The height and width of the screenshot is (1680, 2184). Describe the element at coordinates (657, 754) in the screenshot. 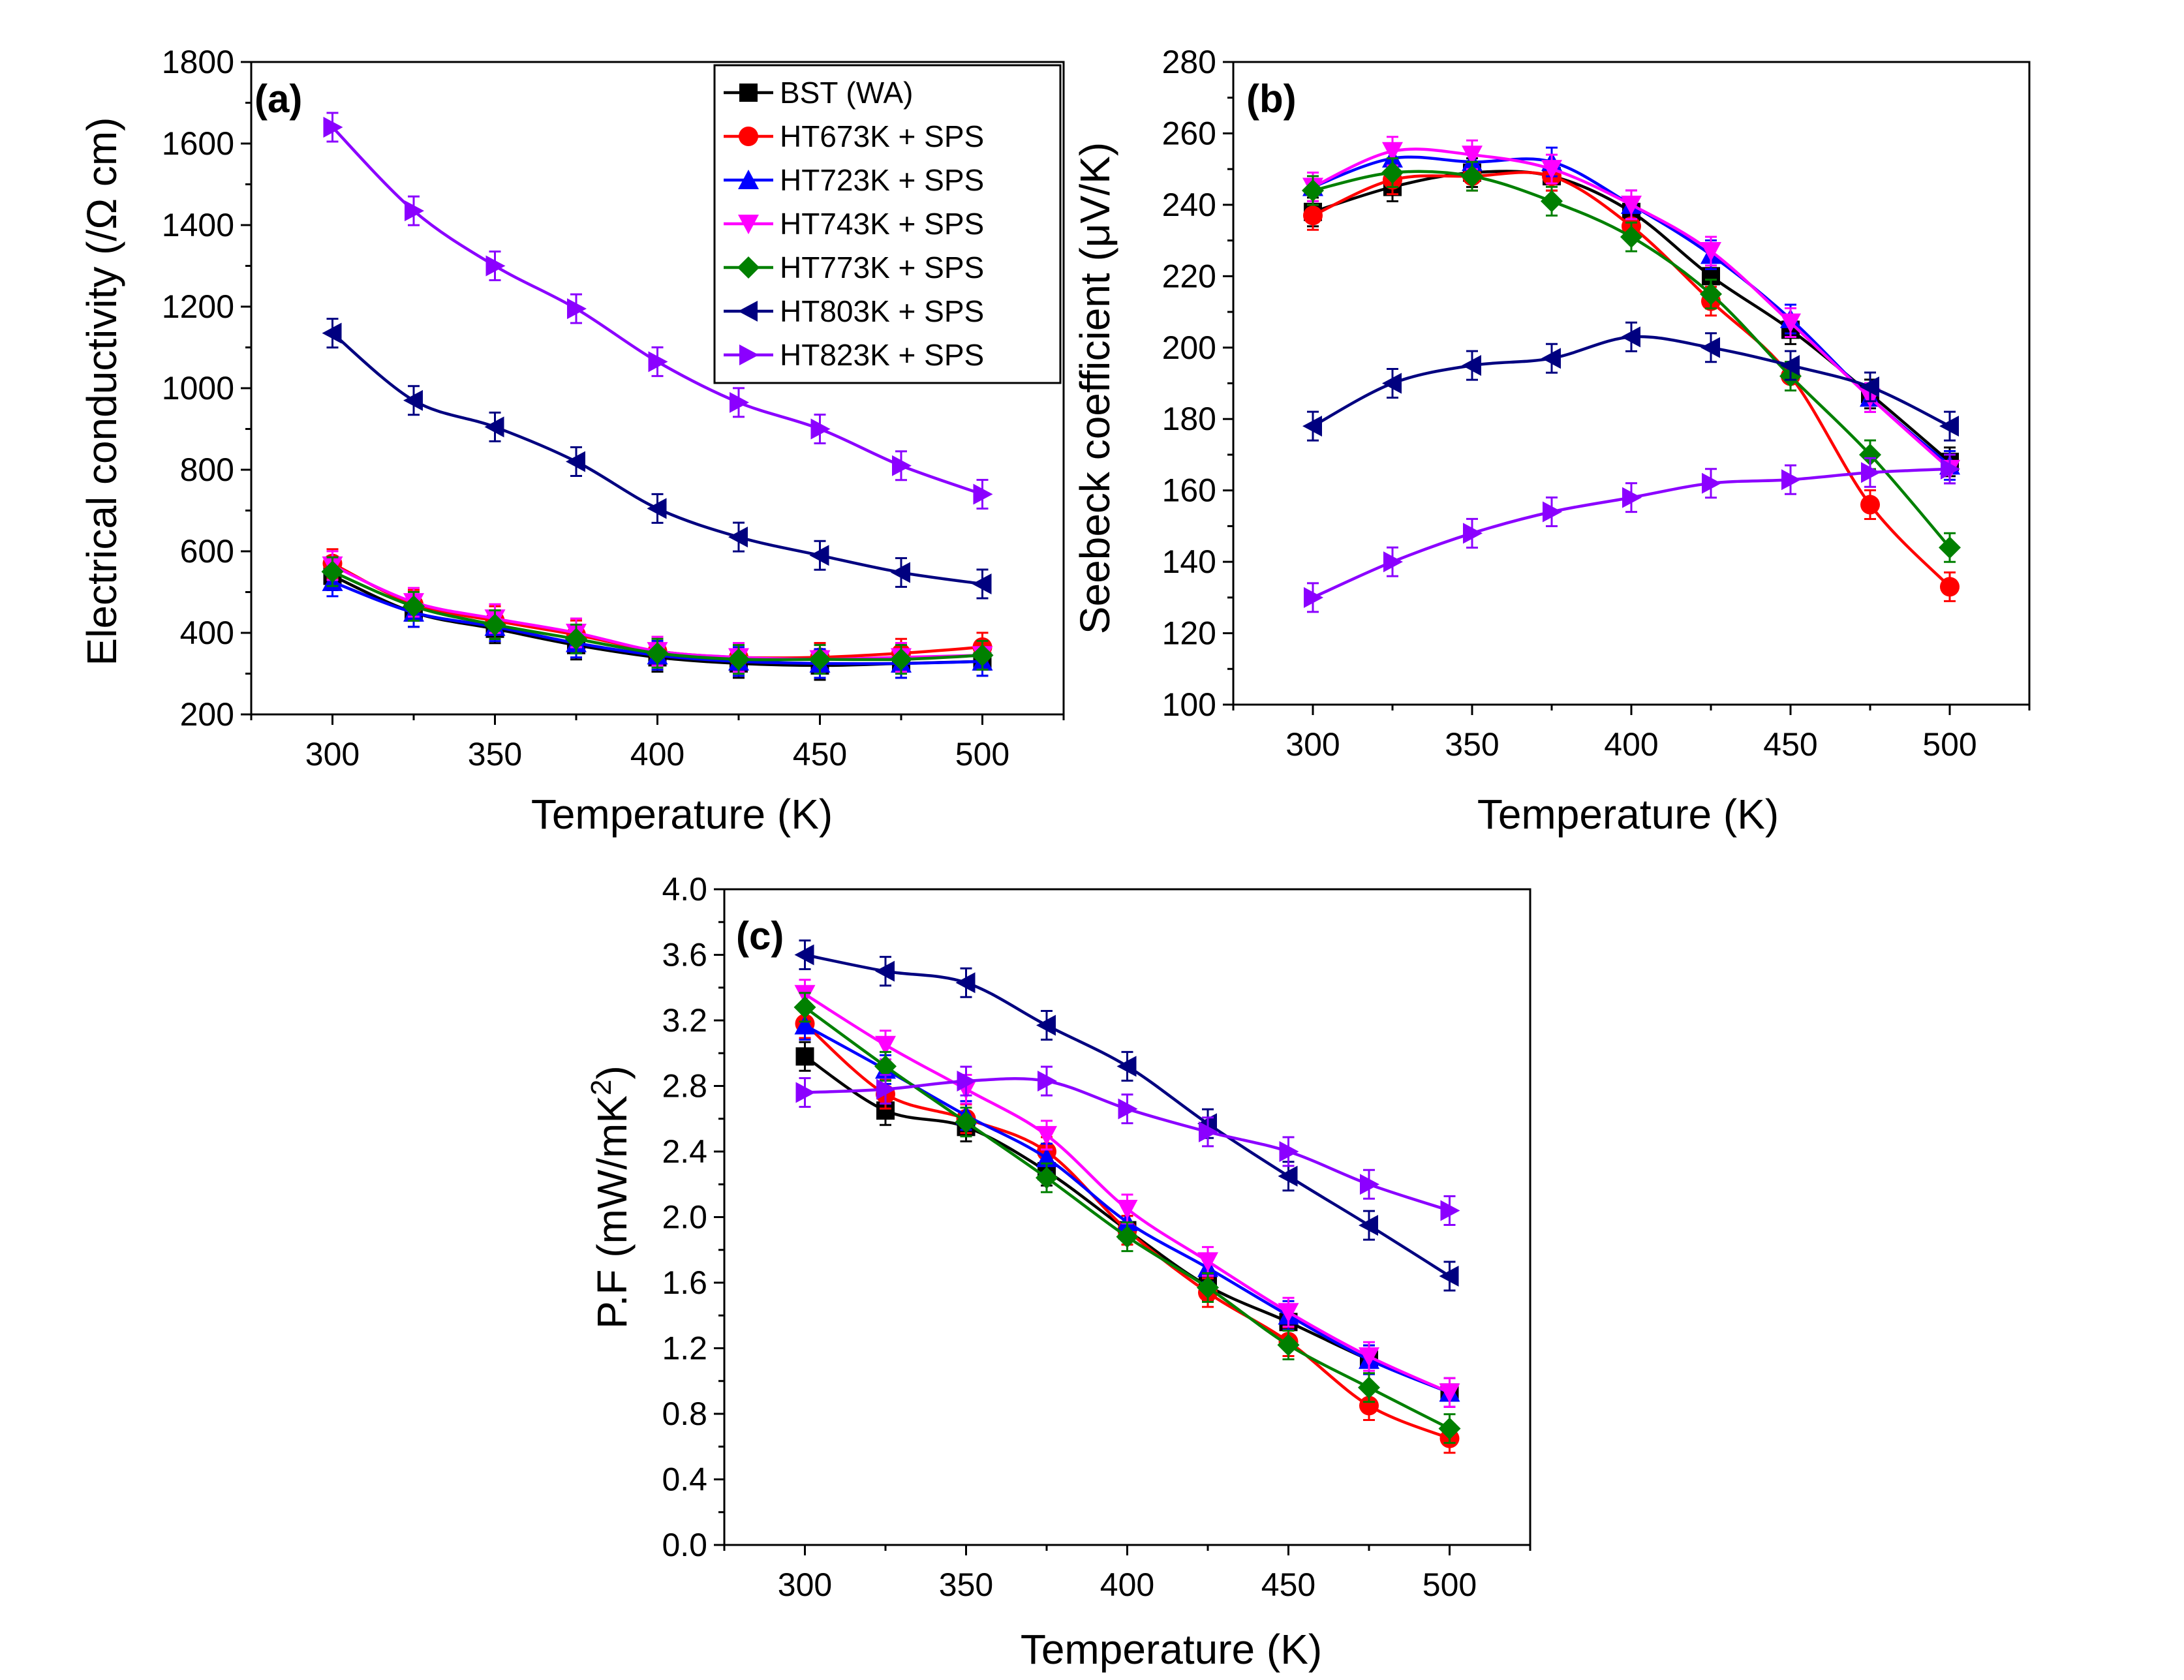

I see `panel-a-x-tick-label: 400` at that location.